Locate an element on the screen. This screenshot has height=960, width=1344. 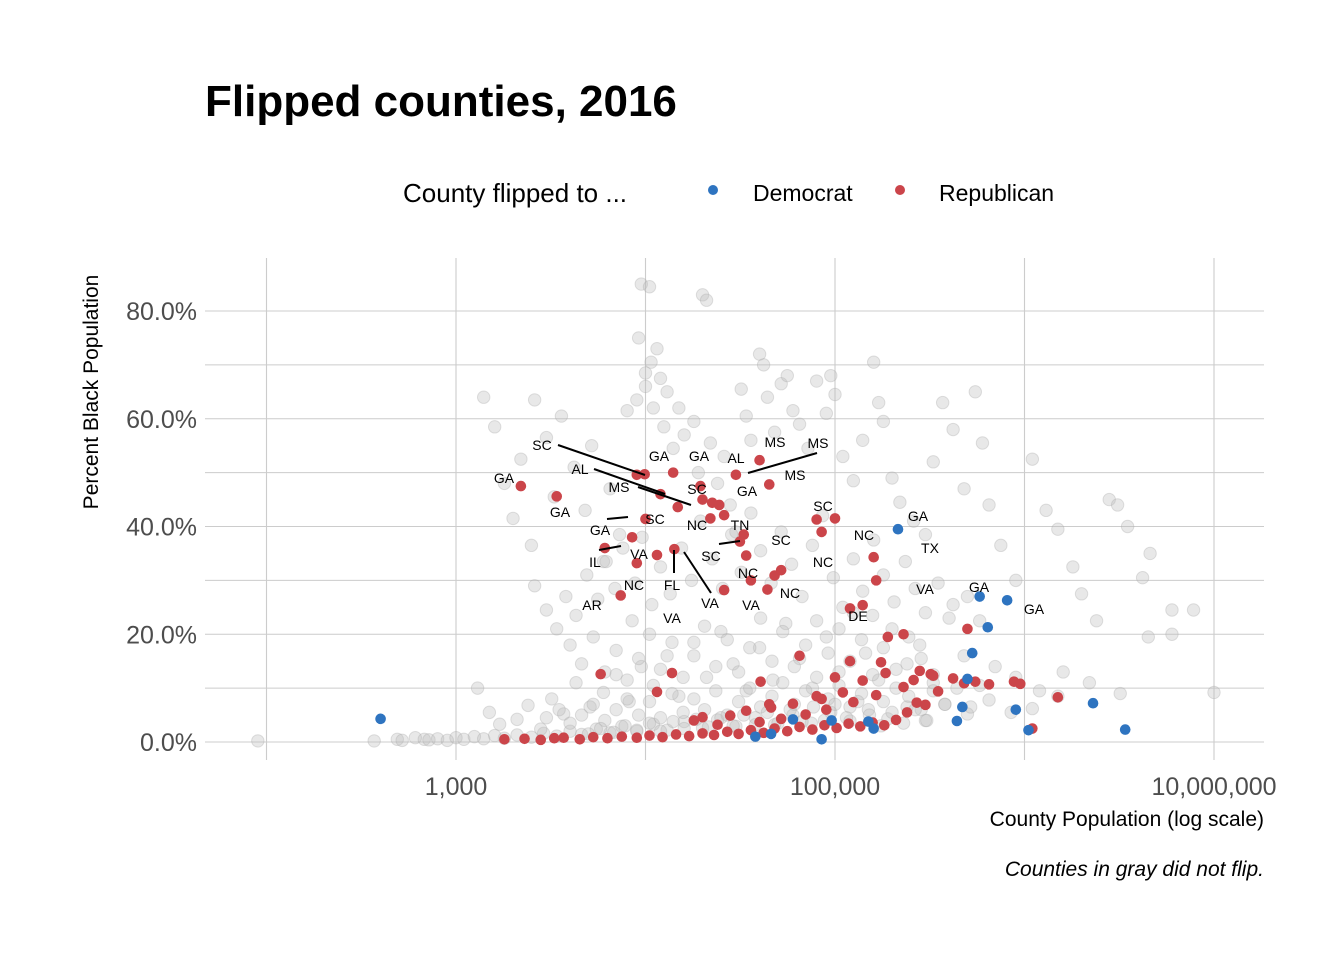
state-label: AL is located at coordinates (735, 458).